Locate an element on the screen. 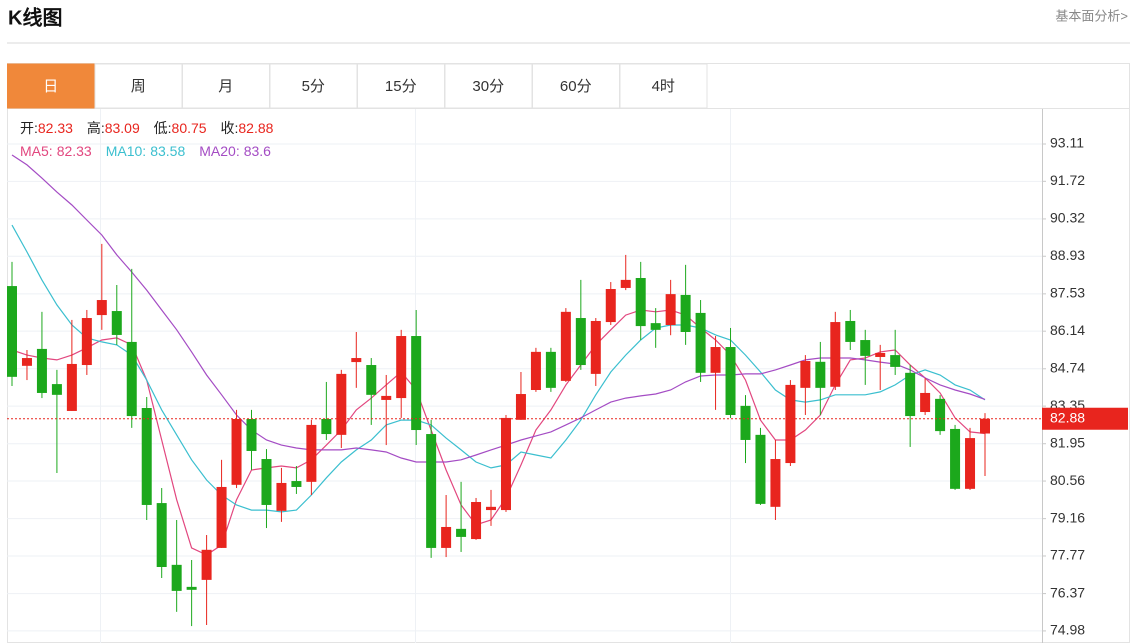  tab-label: 月 is located at coordinates (225, 86).